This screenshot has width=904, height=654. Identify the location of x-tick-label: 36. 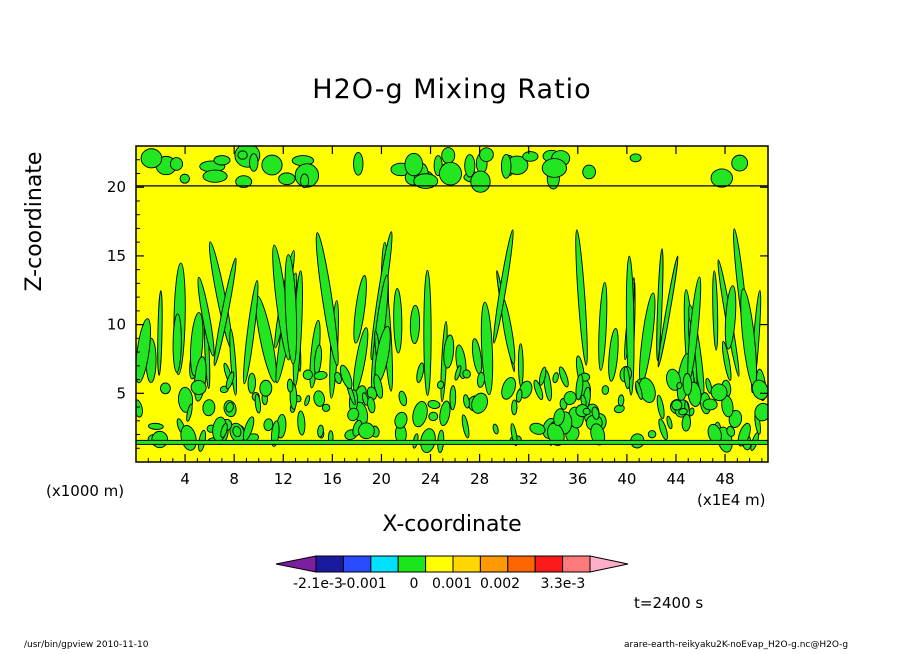
(577, 479).